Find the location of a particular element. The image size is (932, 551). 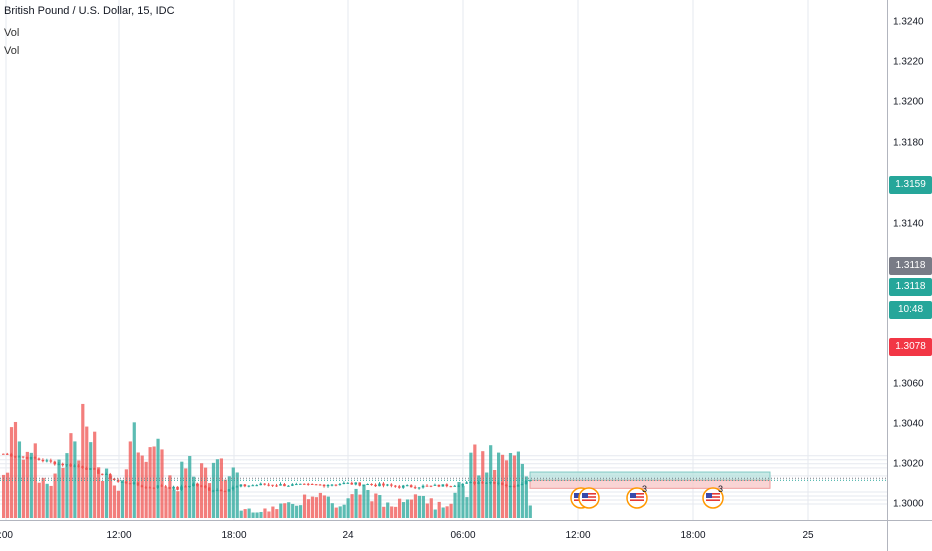

price-tick: 1.3000 is located at coordinates (908, 504).